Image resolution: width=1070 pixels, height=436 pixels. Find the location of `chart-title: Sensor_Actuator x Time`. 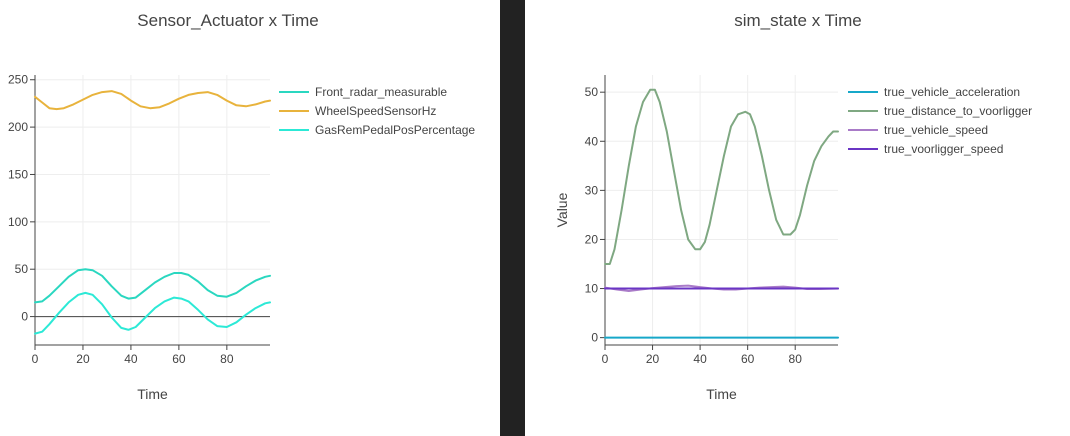

chart-title: Sensor_Actuator x Time is located at coordinates (227, 20).